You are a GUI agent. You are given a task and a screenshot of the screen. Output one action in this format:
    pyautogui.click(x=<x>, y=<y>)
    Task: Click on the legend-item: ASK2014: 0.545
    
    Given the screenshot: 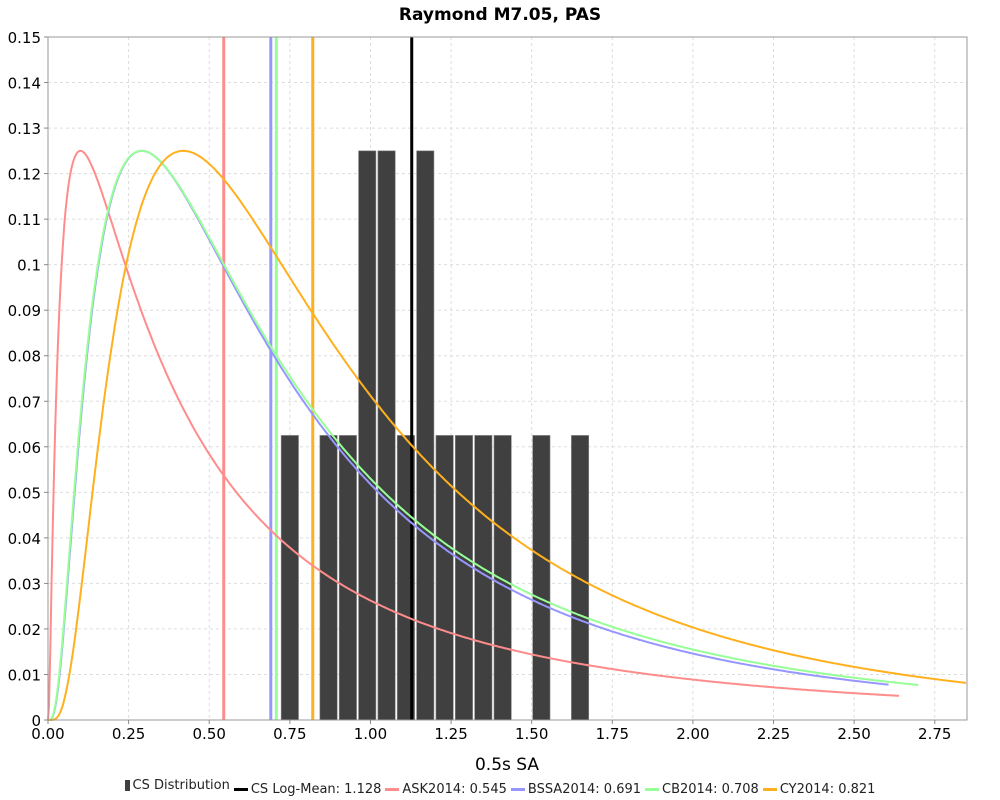 What is the action you would take?
    pyautogui.click(x=446, y=789)
    